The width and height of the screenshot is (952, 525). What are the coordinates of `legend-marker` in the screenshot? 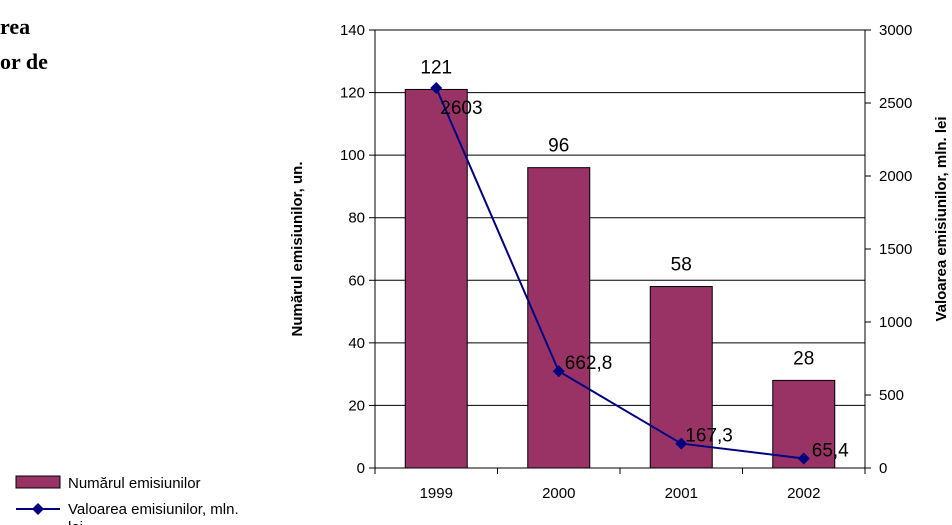 It's located at (38, 509).